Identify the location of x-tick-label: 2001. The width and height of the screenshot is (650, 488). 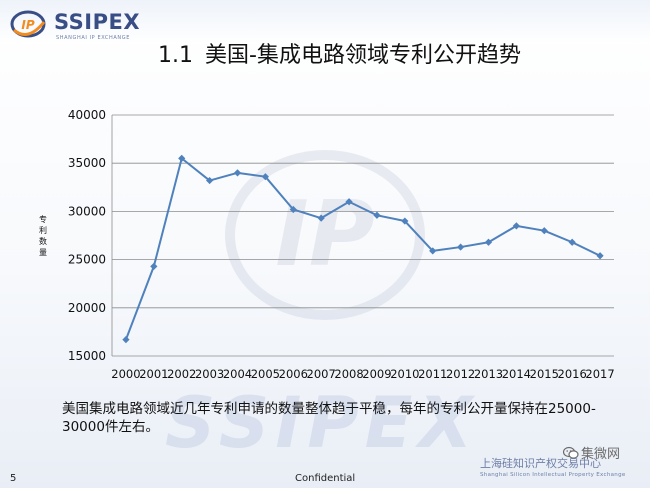
(153, 374).